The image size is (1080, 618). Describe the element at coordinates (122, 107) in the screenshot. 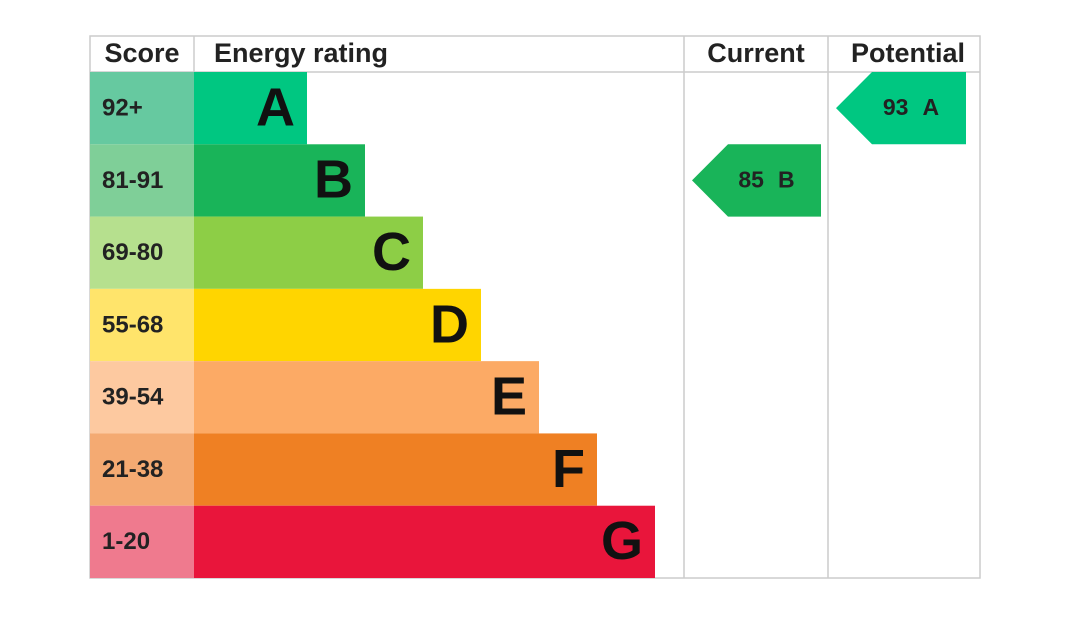

I see `score-range: 92+` at that location.